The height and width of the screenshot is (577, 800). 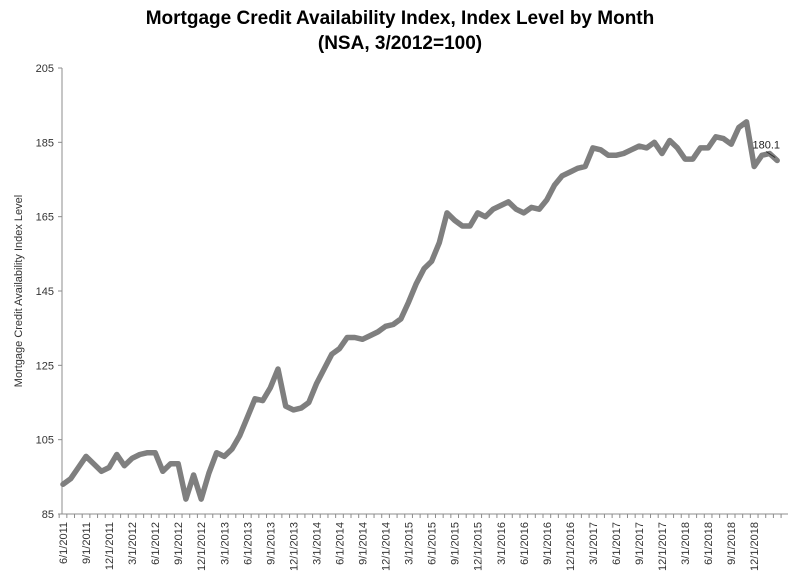 I want to click on x-tick-label: 12/1/2013, so click(x=294, y=546).